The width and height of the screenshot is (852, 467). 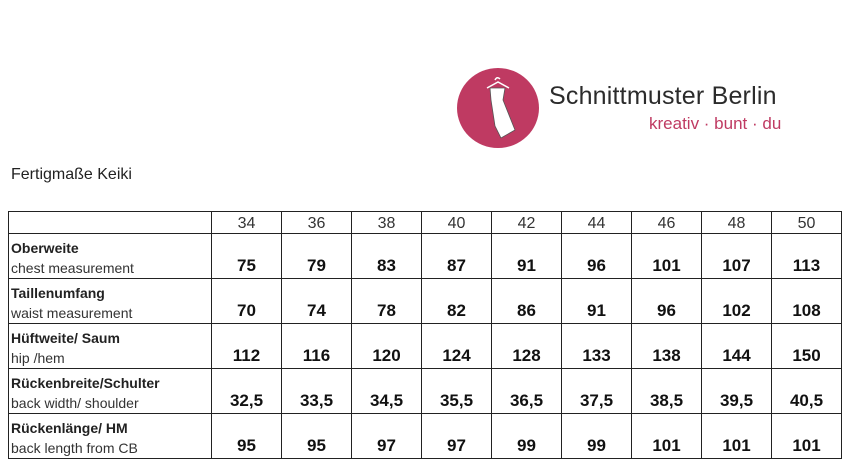 I want to click on label-german: Hüftweite/ Saum, so click(x=65, y=338).